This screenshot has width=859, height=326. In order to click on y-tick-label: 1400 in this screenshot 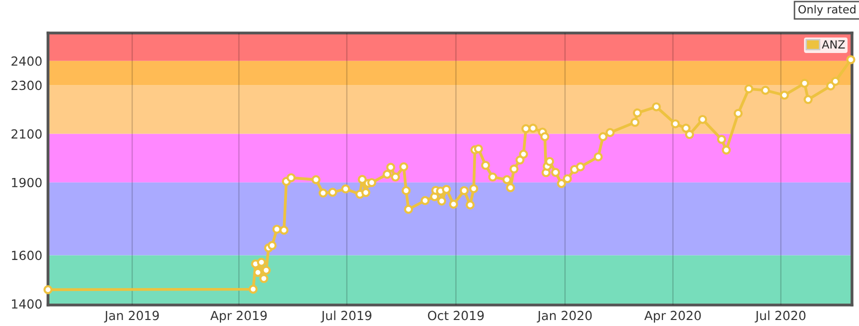, I will do `click(27, 304)`.